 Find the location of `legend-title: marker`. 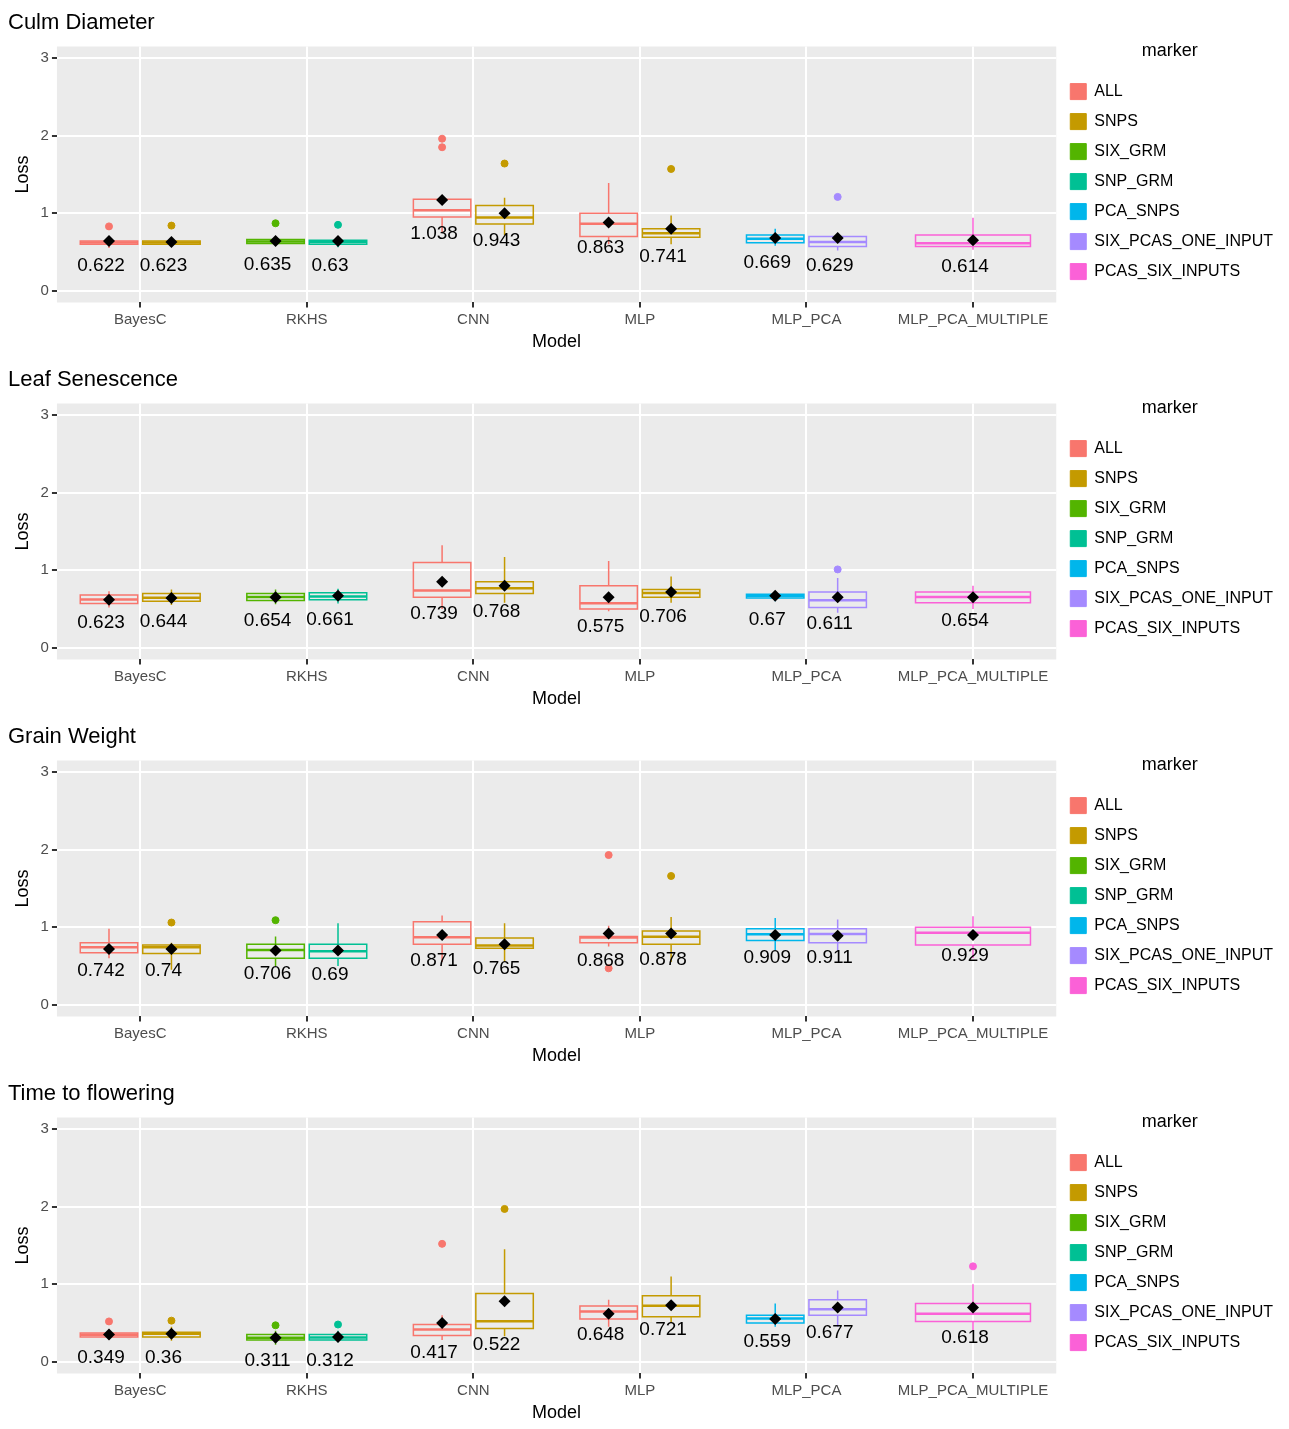

legend-title: marker is located at coordinates (1169, 406).